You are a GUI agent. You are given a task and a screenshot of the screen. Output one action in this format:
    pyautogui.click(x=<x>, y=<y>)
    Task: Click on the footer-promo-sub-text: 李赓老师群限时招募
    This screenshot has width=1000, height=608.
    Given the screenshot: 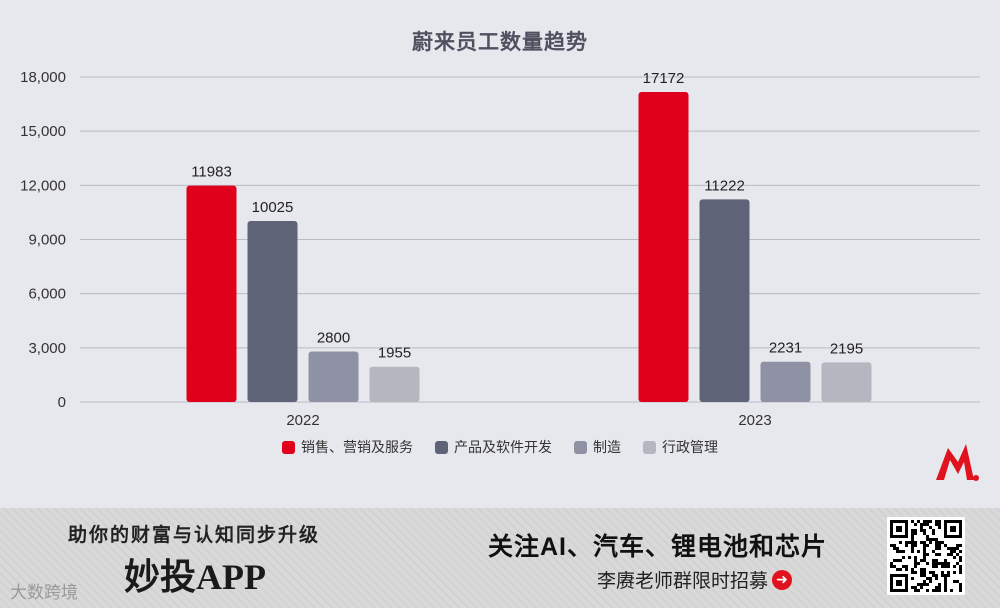 What is the action you would take?
    pyautogui.click(x=683, y=581)
    